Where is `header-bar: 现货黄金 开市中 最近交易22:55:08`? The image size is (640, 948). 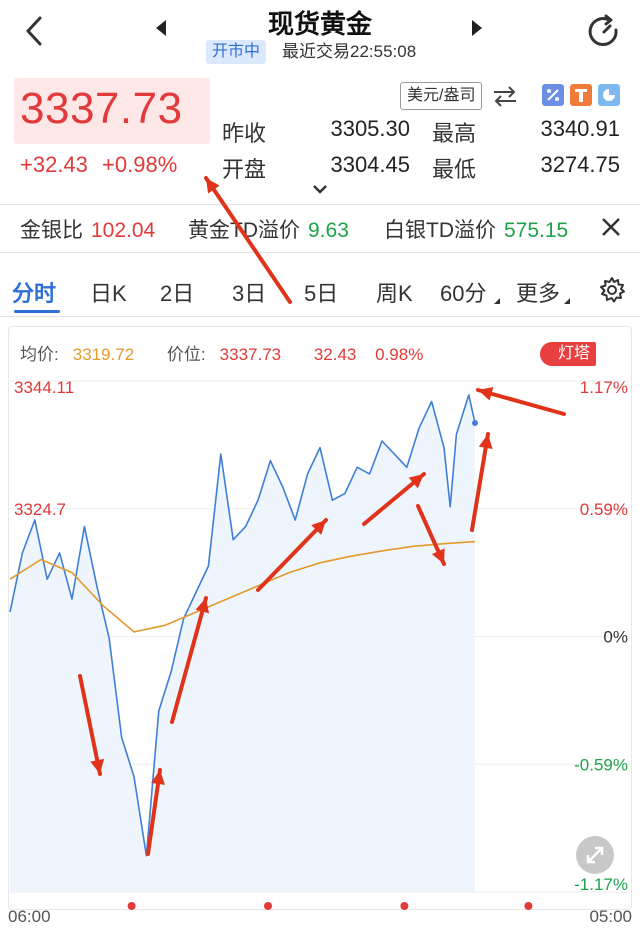 header-bar: 现货黄金 开市中 最近交易22:55:08 is located at coordinates (320, 34).